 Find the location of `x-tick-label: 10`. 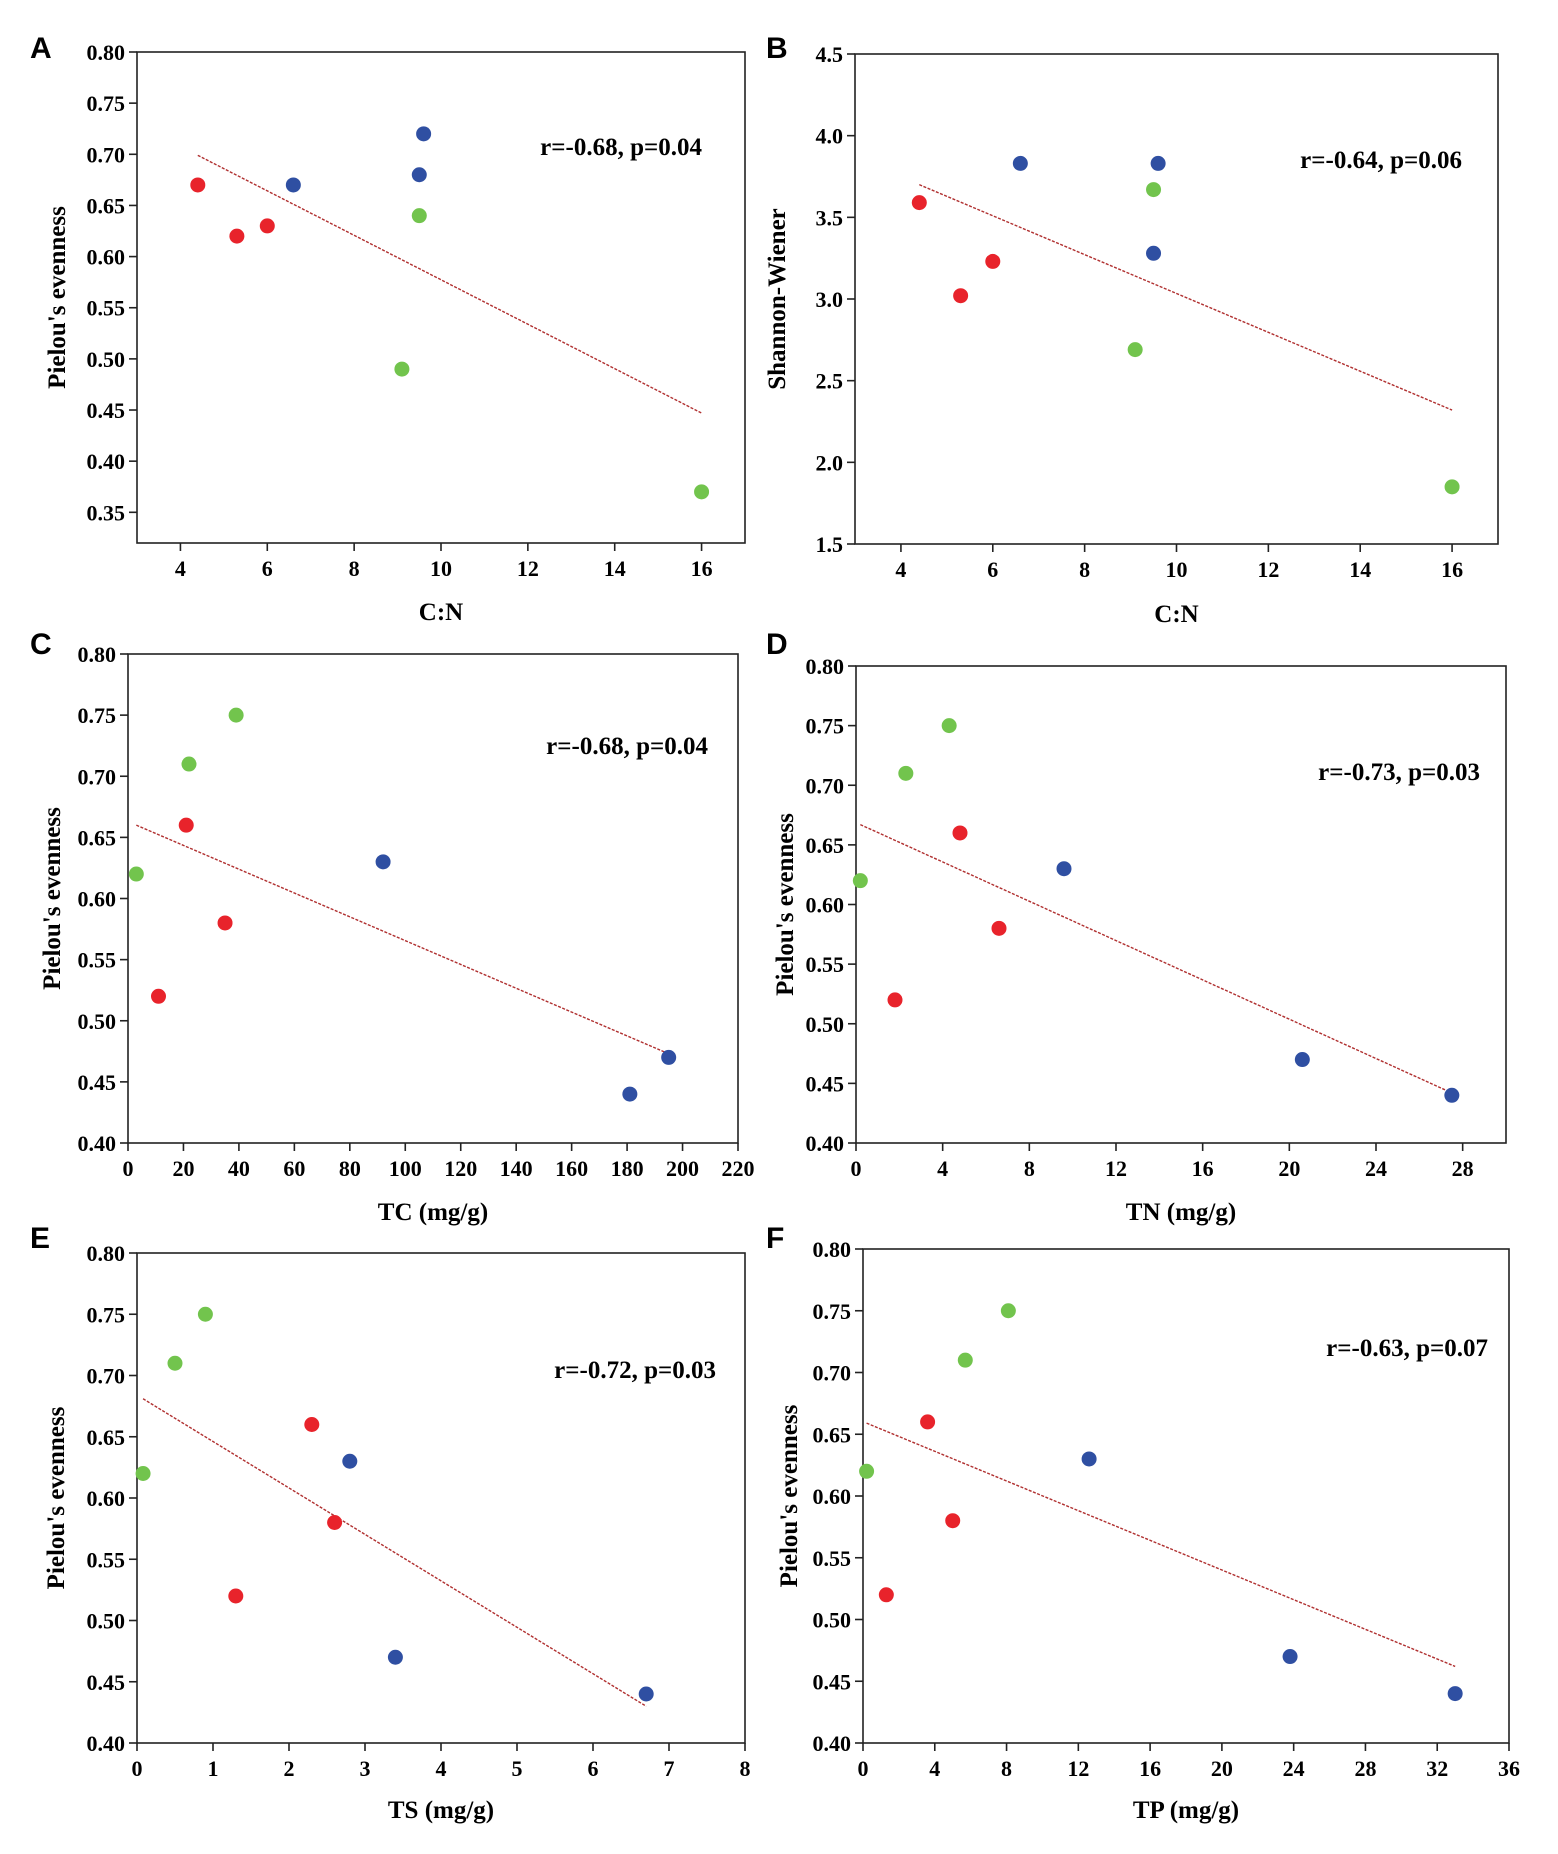

x-tick-label: 10 is located at coordinates (441, 568).